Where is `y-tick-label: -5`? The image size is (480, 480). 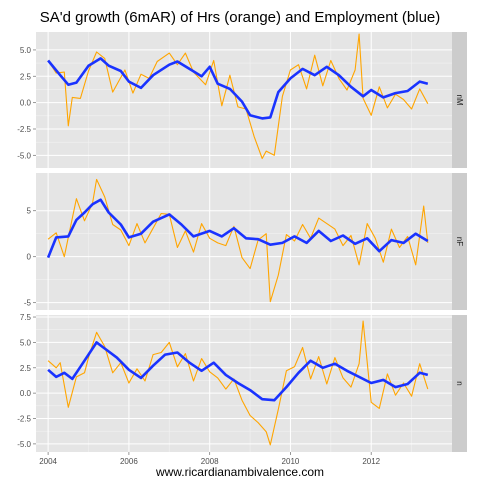
y-tick-label: -5 is located at coordinates (28, 303).